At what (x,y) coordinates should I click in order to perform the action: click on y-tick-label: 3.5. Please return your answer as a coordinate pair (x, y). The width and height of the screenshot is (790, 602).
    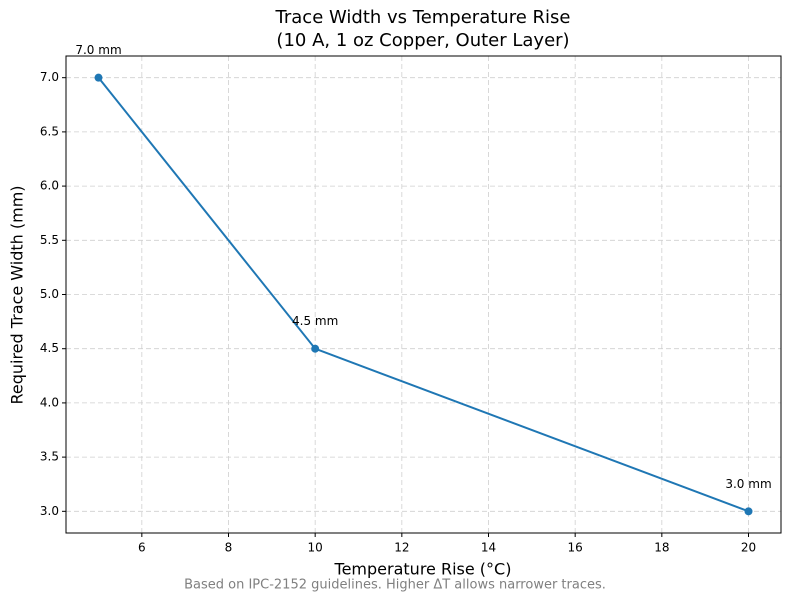
    Looking at the image, I should click on (49, 457).